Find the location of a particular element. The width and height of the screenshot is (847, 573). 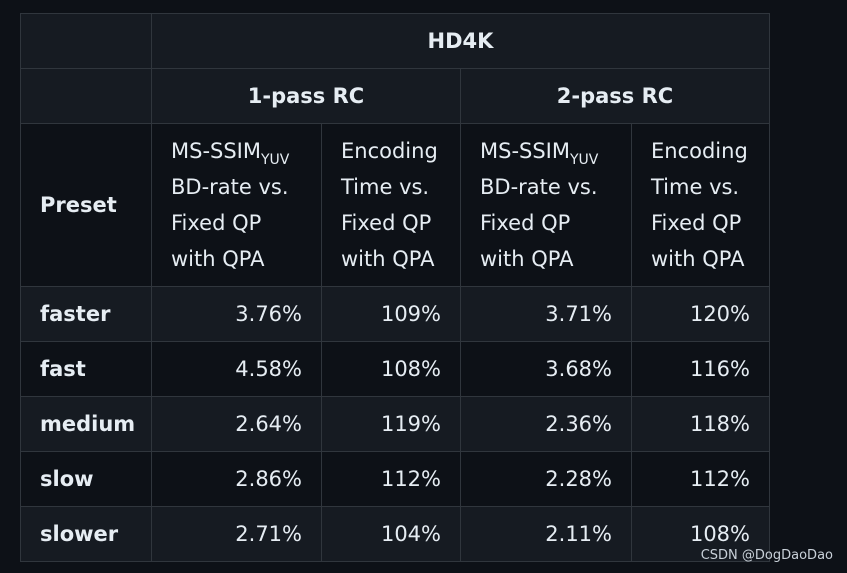

table-row: faster 3.76% 109% 3.71% 120% is located at coordinates (395, 314).